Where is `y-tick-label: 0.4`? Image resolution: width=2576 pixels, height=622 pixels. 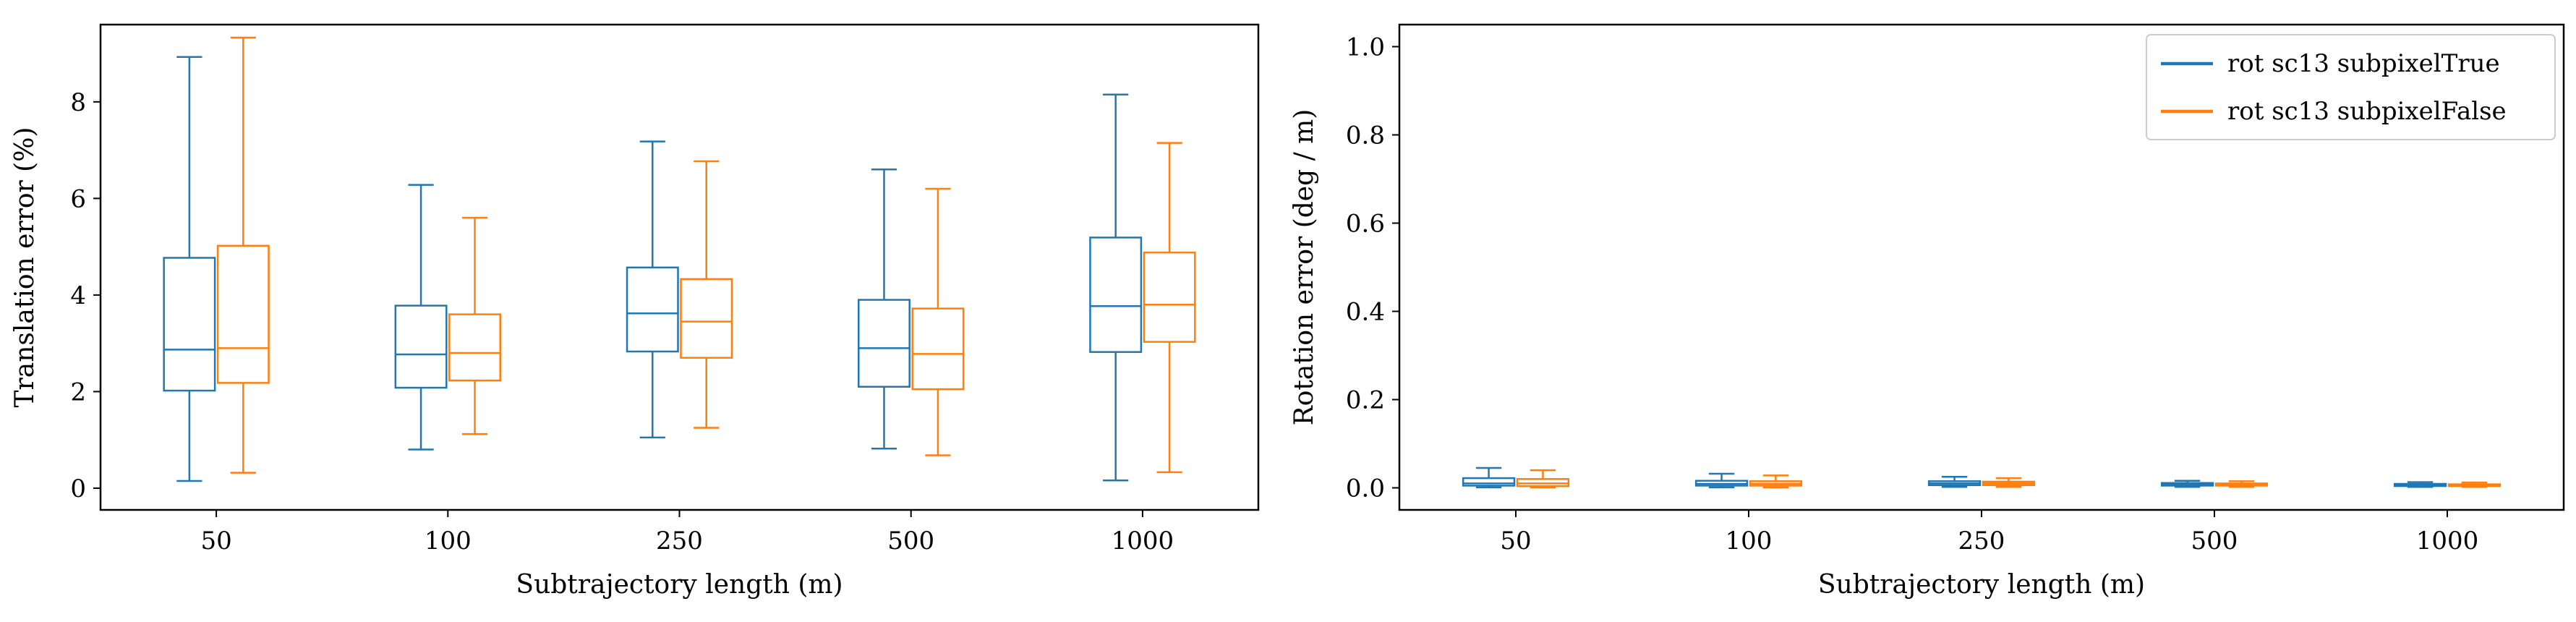 y-tick-label: 0.4 is located at coordinates (1365, 312).